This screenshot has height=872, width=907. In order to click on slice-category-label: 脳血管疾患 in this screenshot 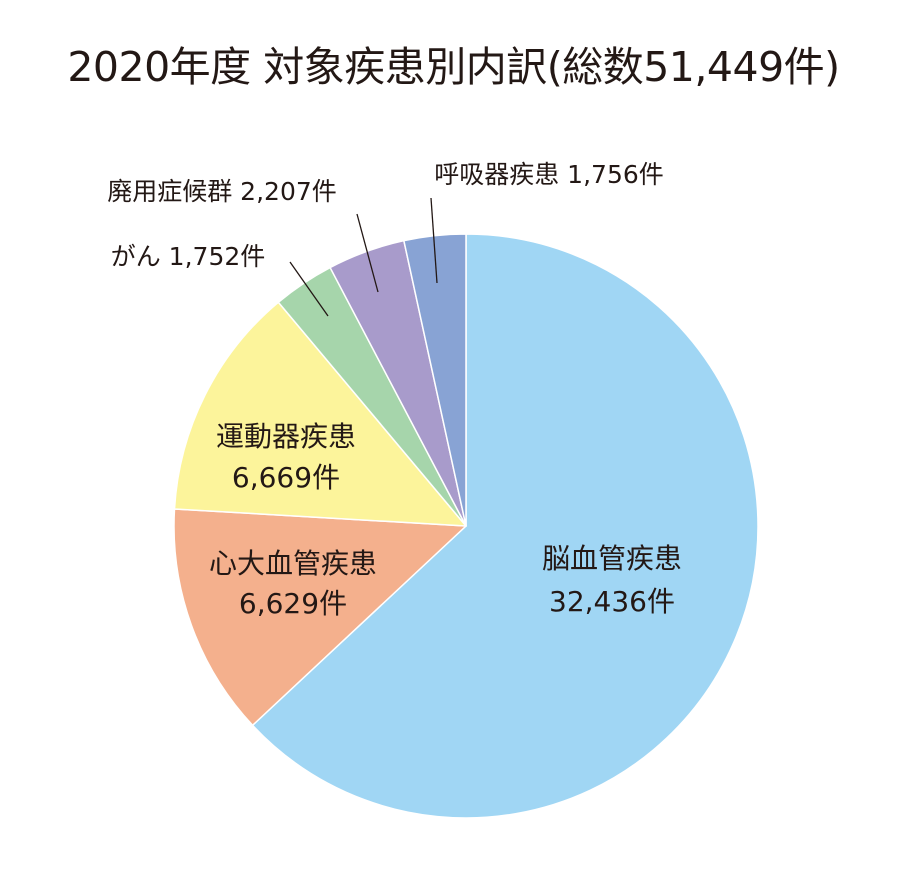, I will do `click(612, 558)`.